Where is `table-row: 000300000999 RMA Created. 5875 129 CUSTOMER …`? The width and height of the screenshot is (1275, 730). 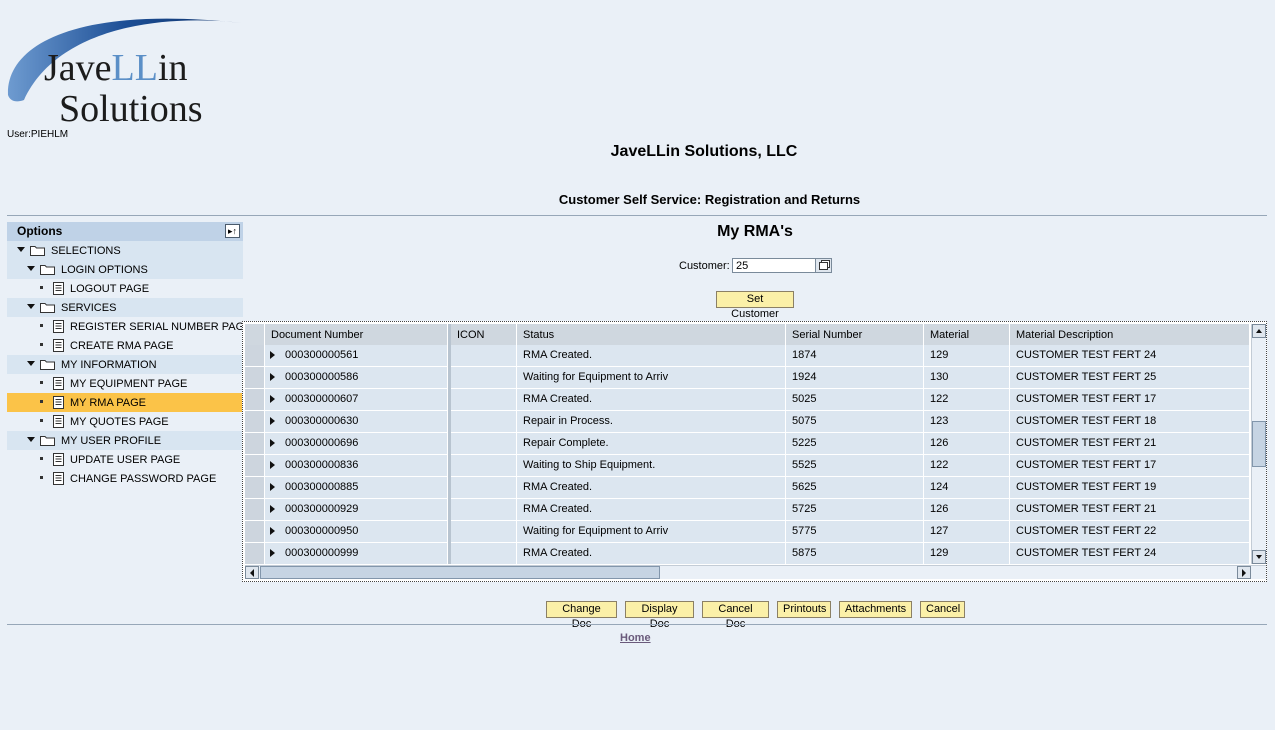
table-row: 000300000999 RMA Created. 5875 129 CUSTOMER … is located at coordinates (747, 554).